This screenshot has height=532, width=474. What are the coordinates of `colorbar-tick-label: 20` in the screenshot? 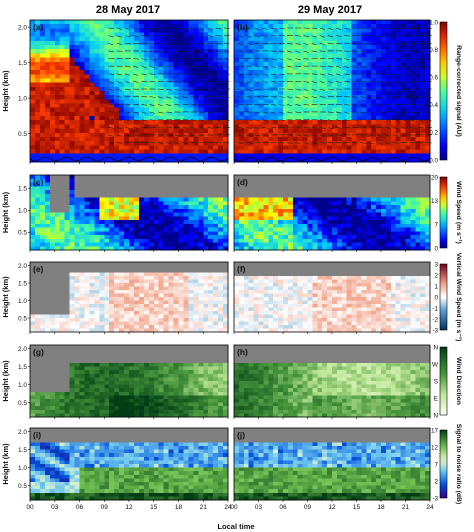 It's located at (435, 177).